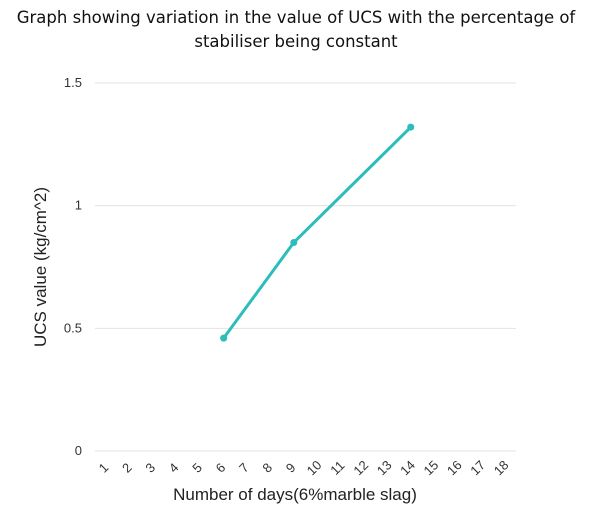  I want to click on series-line, so click(317, 232).